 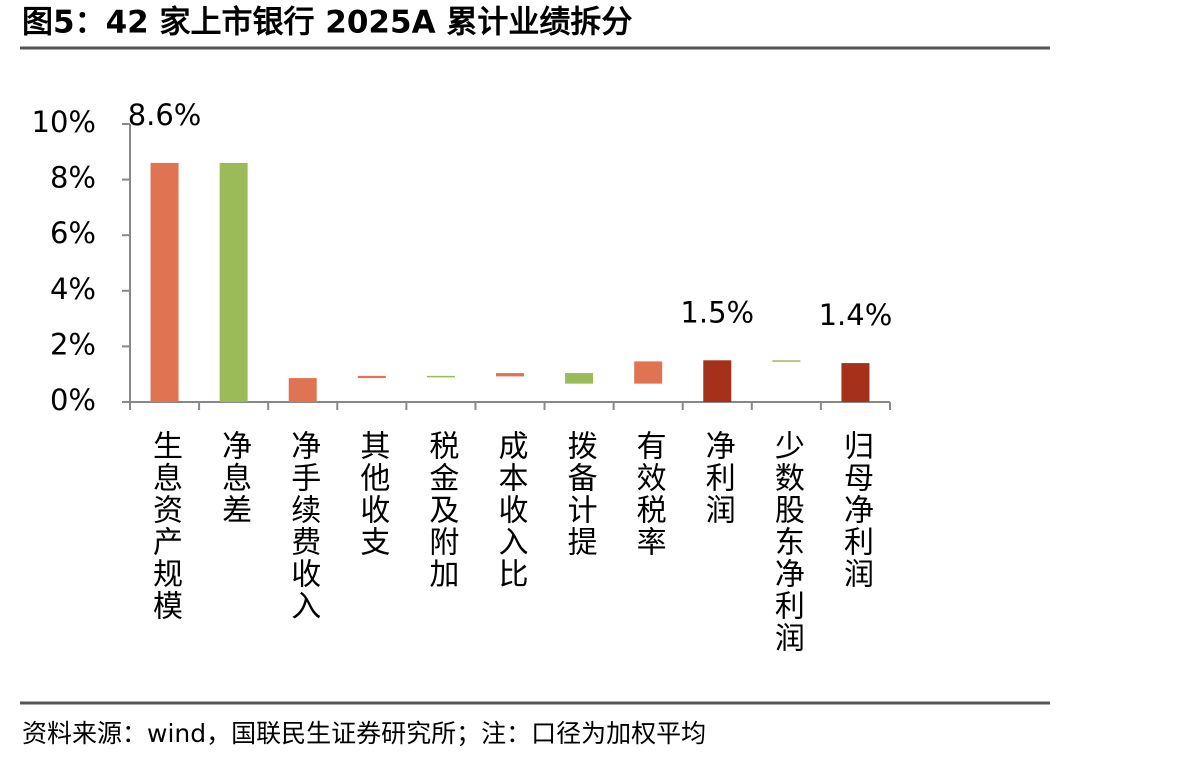 I want to click on x-tick-label: 生息资产规模, so click(x=165, y=526).